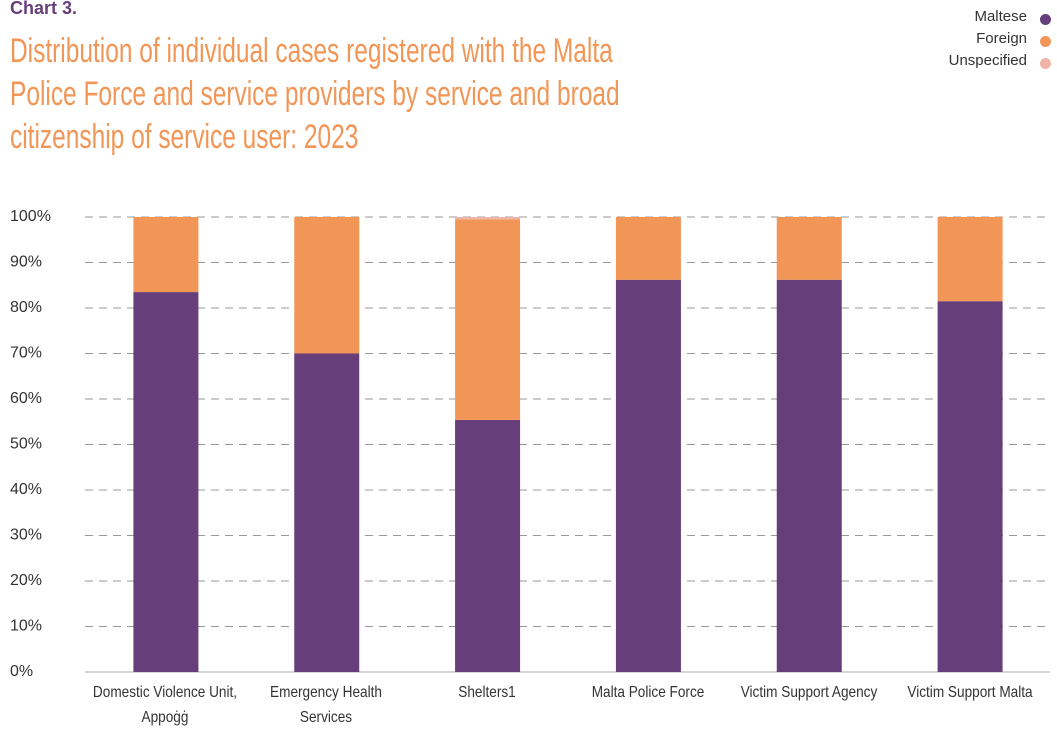 This screenshot has height=729, width=1057. Describe the element at coordinates (26, 626) in the screenshot. I see `y-tick-label: 10%` at that location.